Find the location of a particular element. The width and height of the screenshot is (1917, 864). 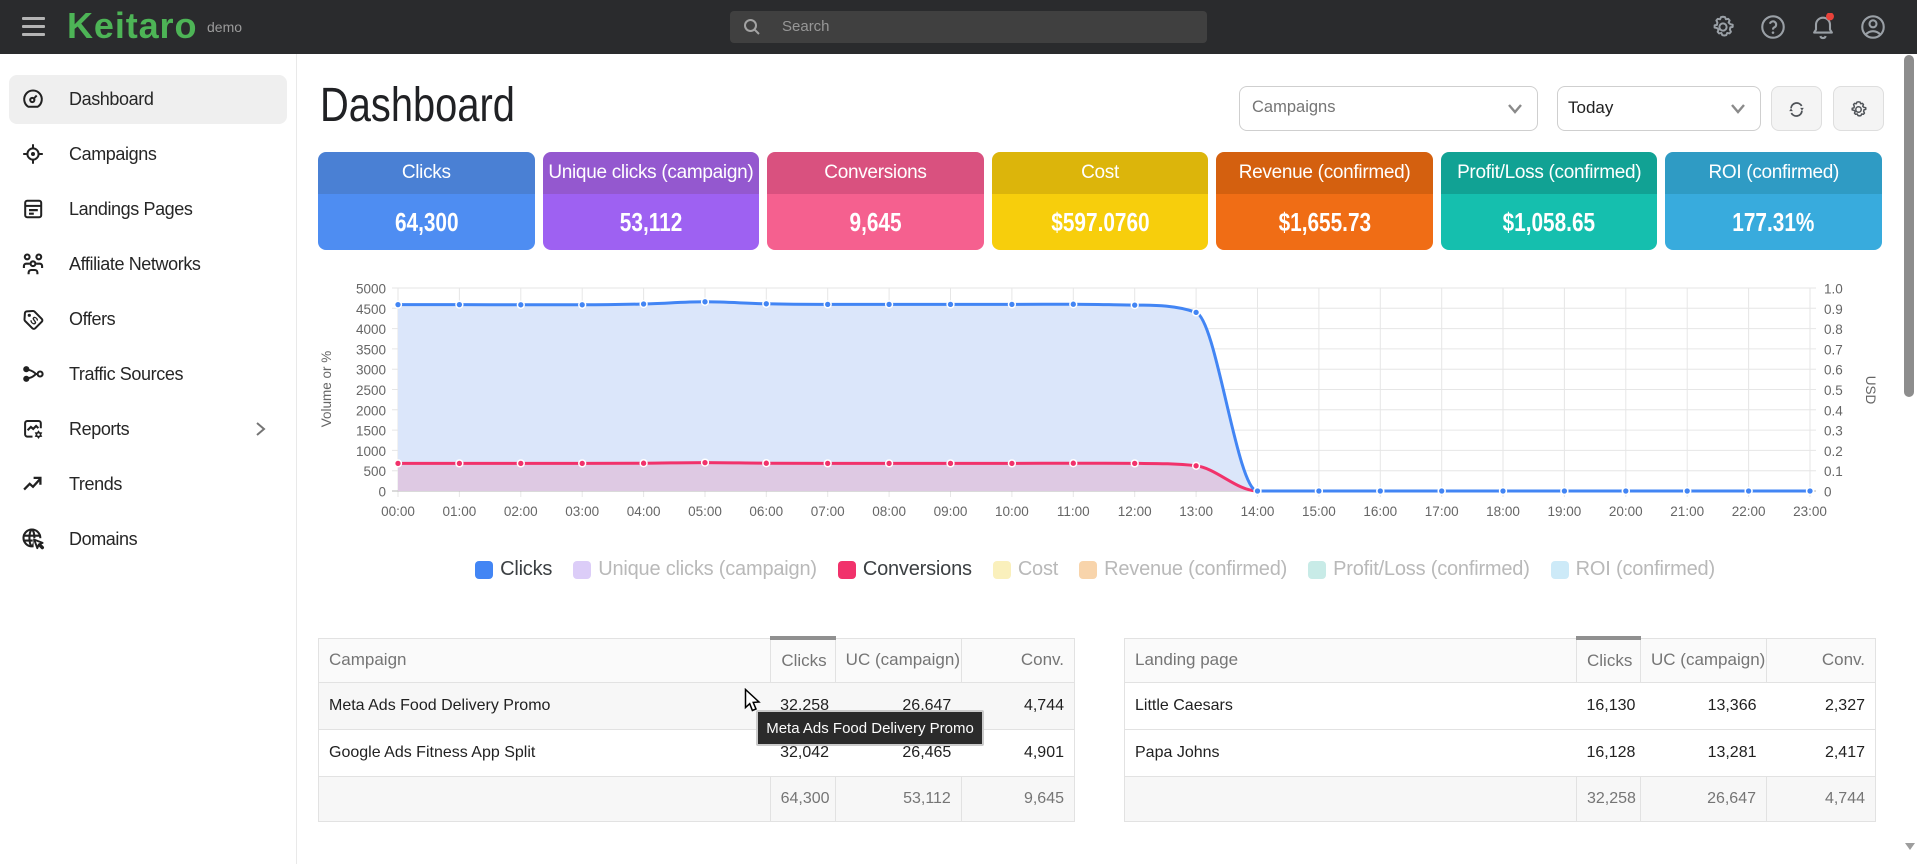

svg-text: 1500 is located at coordinates (371, 431).